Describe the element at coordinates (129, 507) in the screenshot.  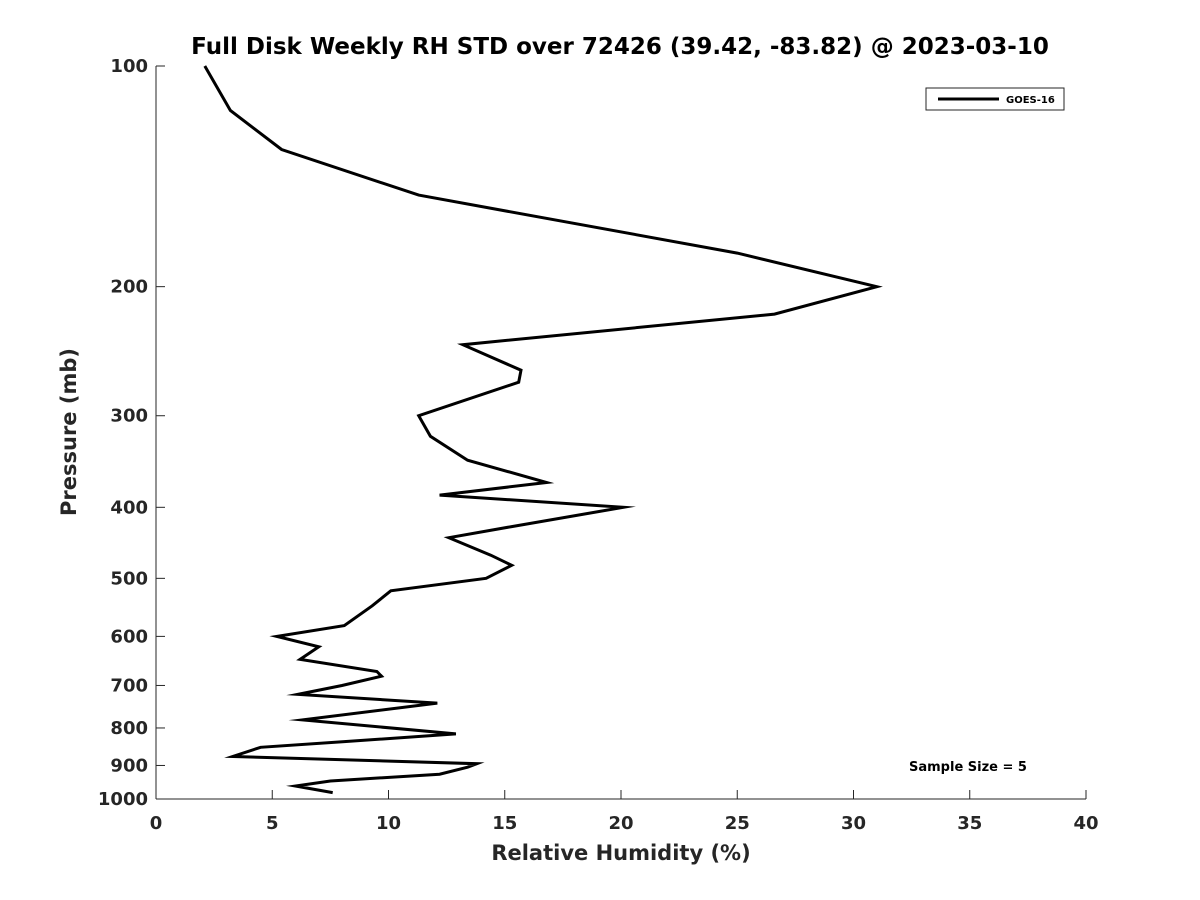
I see `y-tick-label: 400` at that location.